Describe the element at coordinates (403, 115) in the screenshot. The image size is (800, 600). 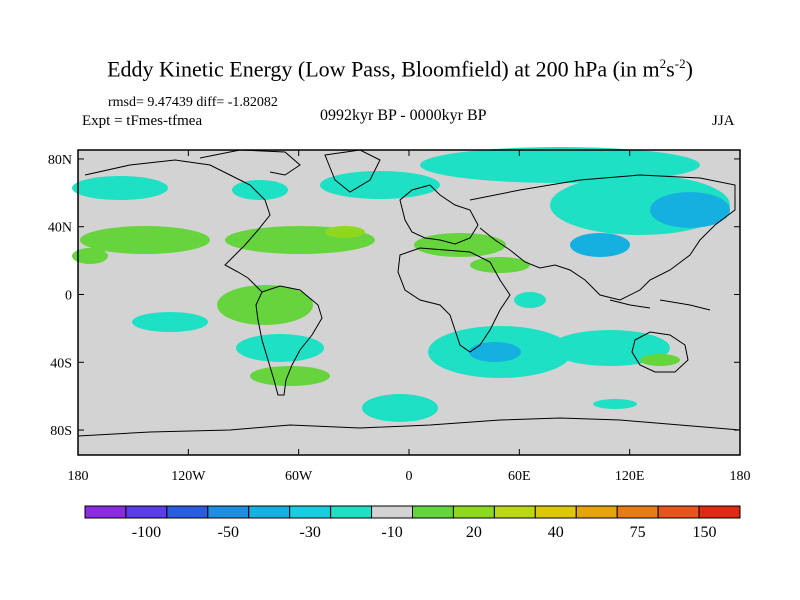
I see `period-label: 0992kyr BP - 0000kyr BP` at that location.